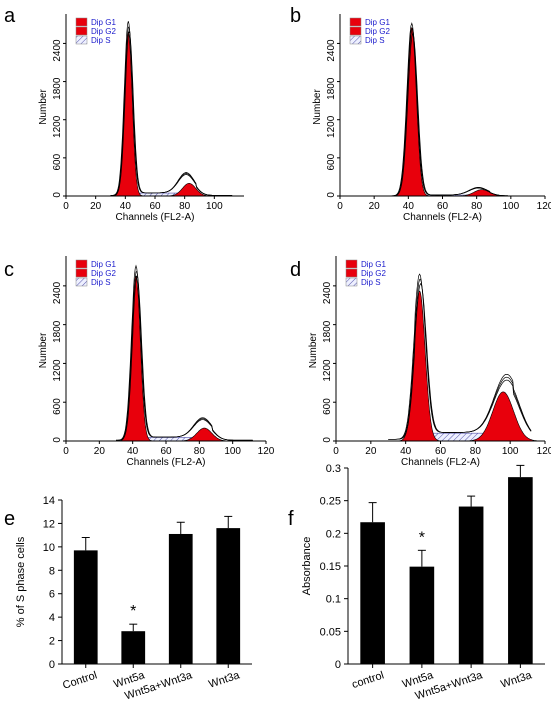 The image size is (551, 704). What do you see at coordinates (307, 566) in the screenshot?
I see `y-axis-title: Absorbance` at bounding box center [307, 566].